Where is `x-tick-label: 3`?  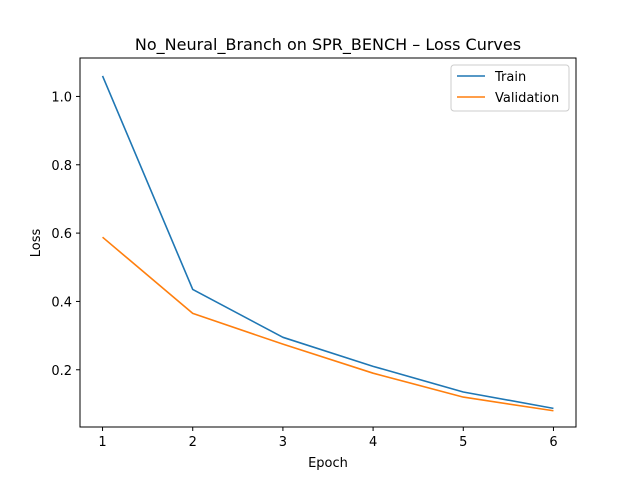 x-tick-label: 3 is located at coordinates (283, 442).